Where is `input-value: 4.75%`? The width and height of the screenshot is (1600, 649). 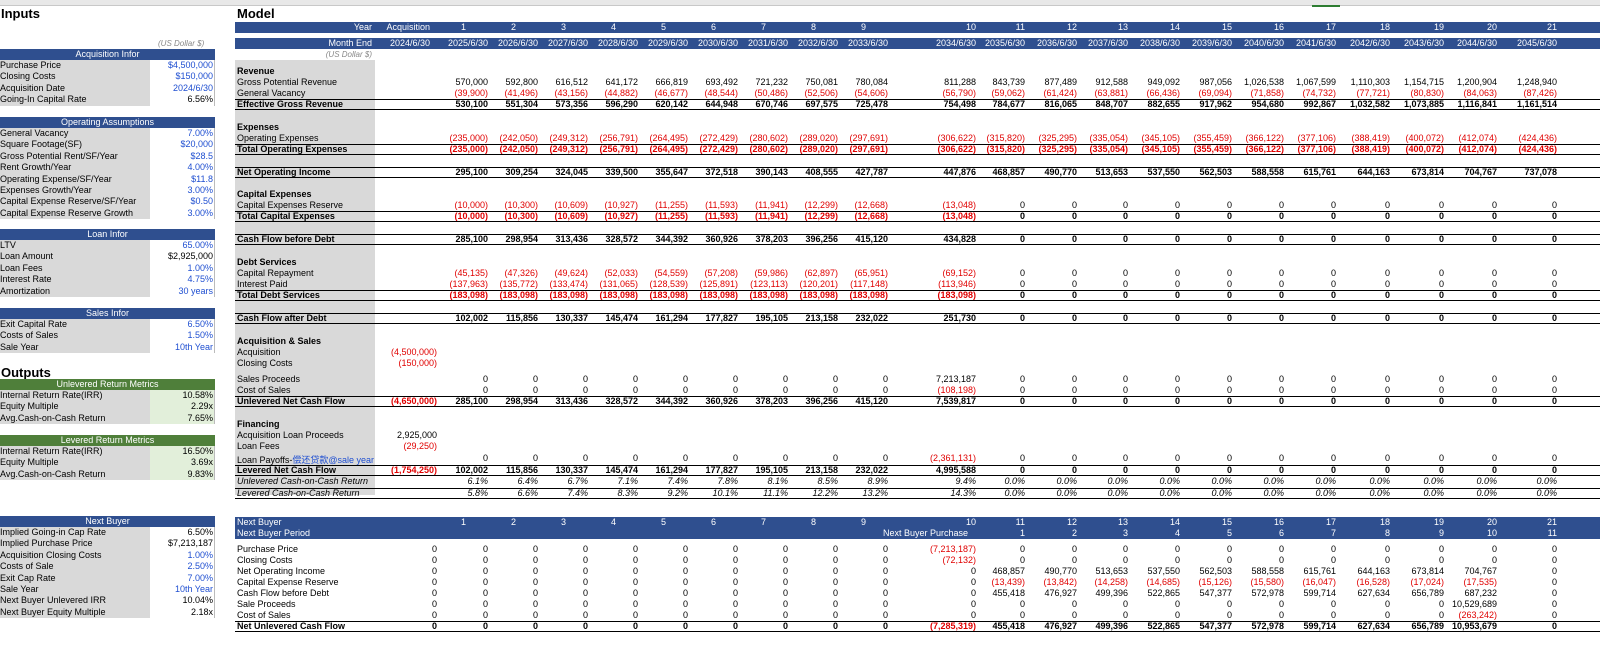
input-value: 4.75% is located at coordinates (182, 280).